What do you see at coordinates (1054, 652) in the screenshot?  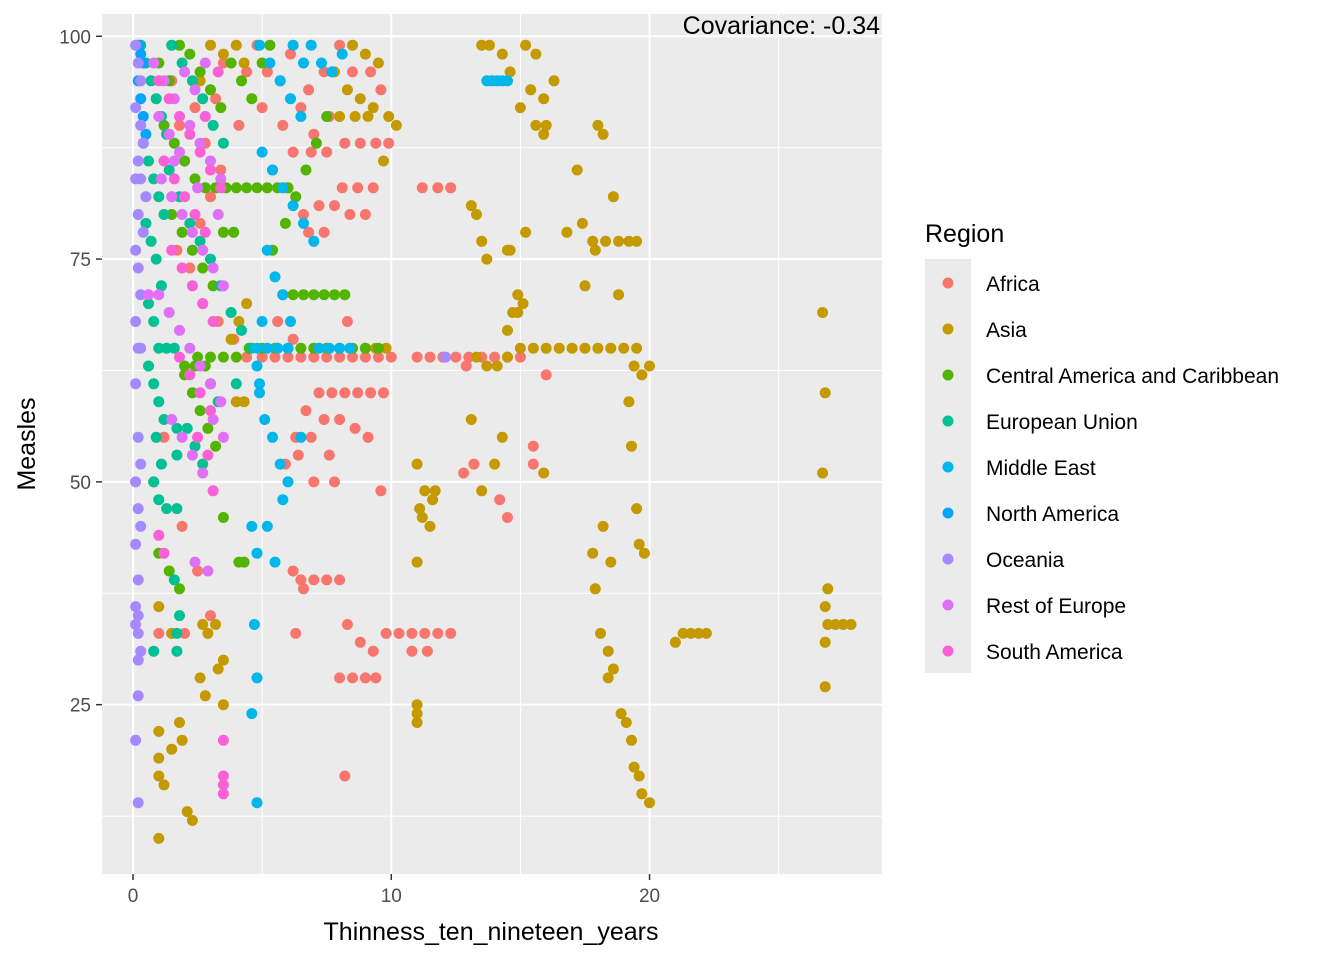 I see `legend-label: South America` at bounding box center [1054, 652].